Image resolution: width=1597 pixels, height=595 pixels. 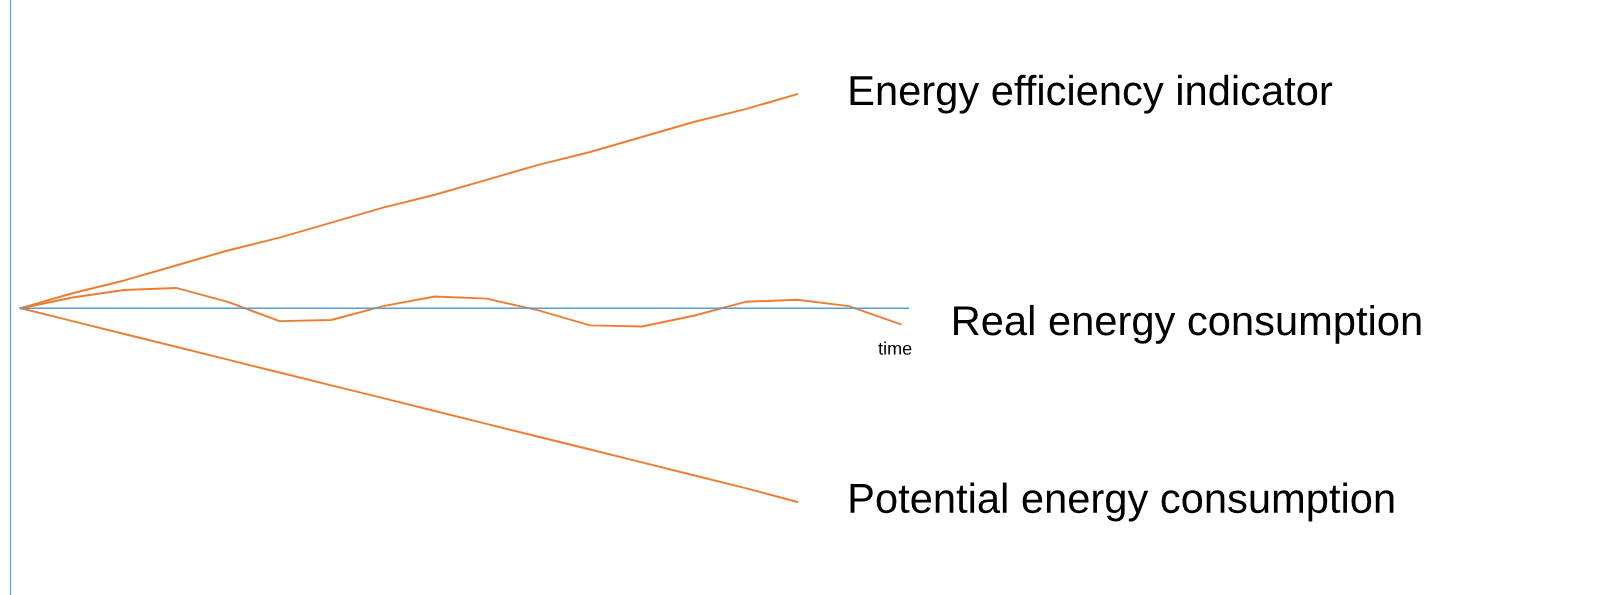 I want to click on series-label: Real energy consumption, so click(x=1187, y=324).